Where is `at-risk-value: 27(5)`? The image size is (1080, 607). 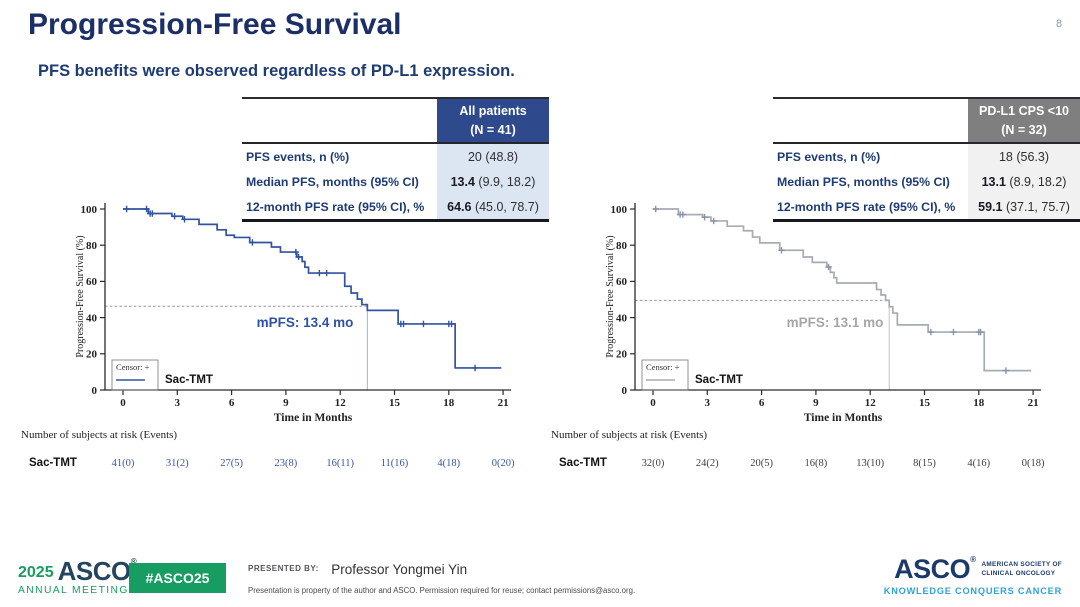 at-risk-value: 27(5) is located at coordinates (231, 463).